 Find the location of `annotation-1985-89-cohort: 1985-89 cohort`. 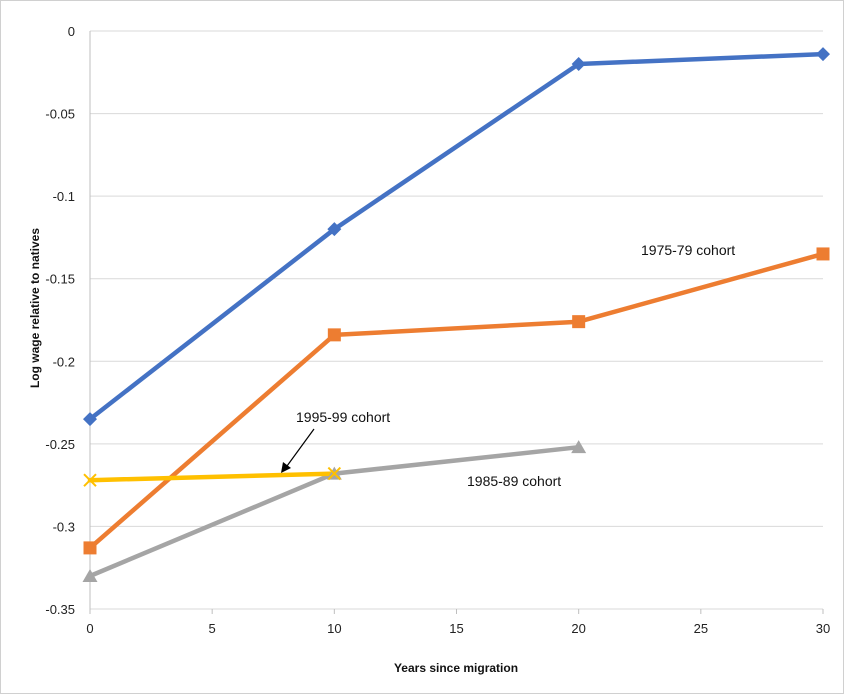

annotation-1985-89-cohort: 1985-89 cohort is located at coordinates (514, 481).